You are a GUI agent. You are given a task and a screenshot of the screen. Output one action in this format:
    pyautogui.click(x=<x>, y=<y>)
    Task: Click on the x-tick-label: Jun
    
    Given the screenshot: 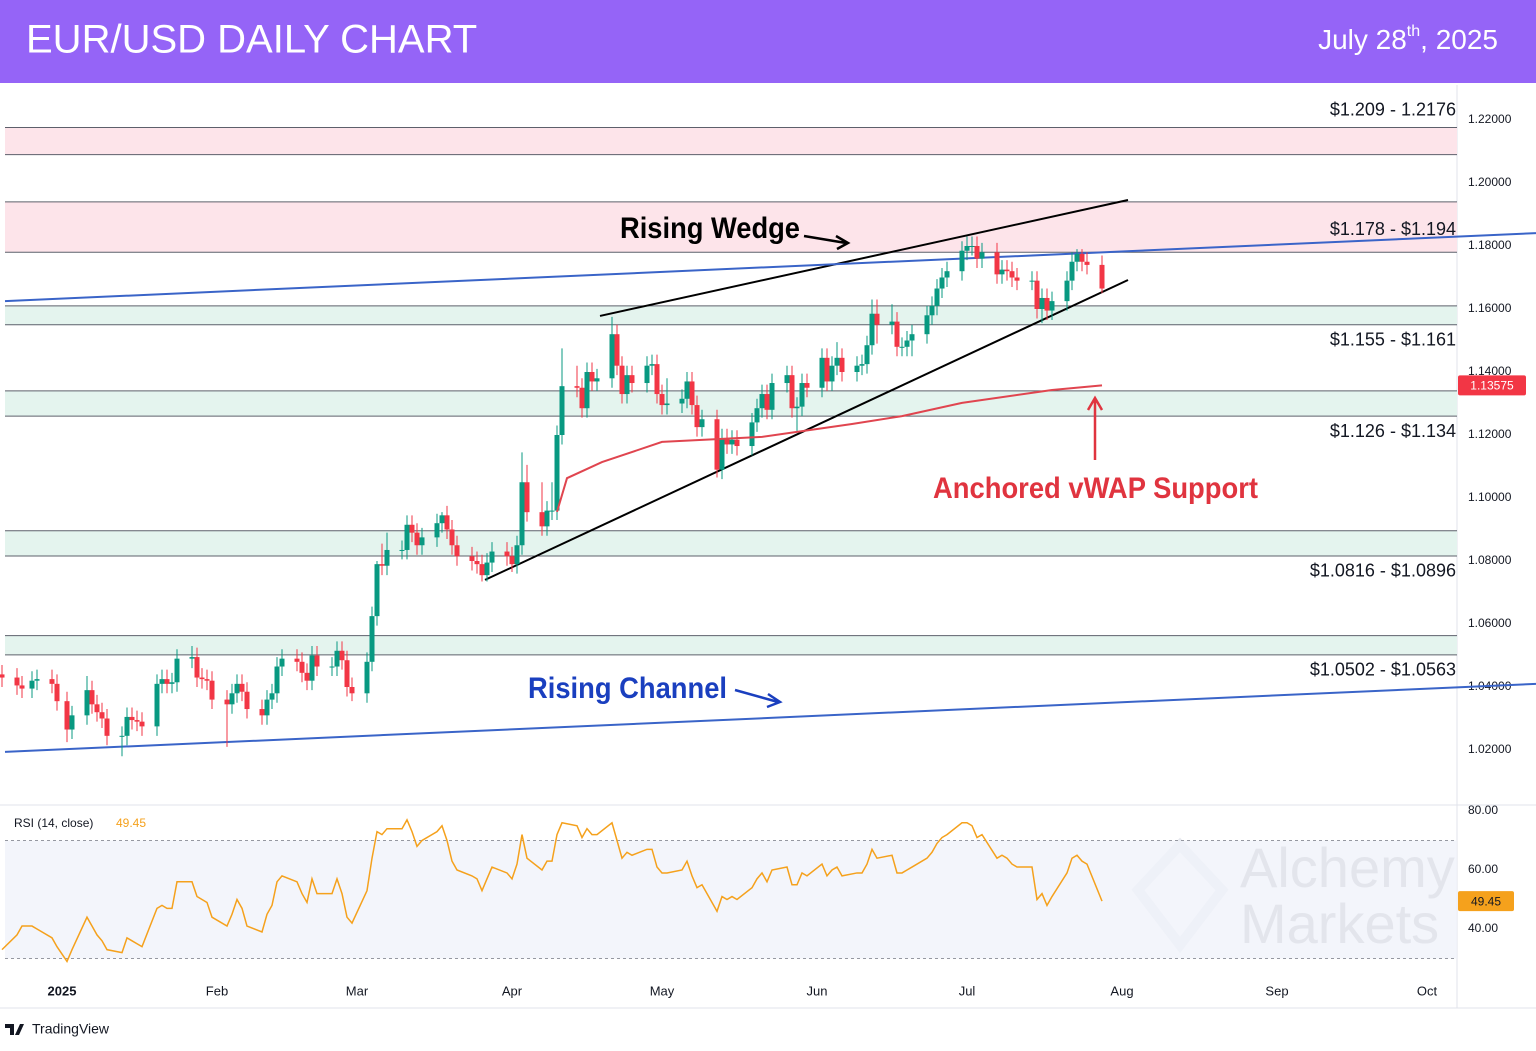 What is the action you would take?
    pyautogui.click(x=817, y=990)
    